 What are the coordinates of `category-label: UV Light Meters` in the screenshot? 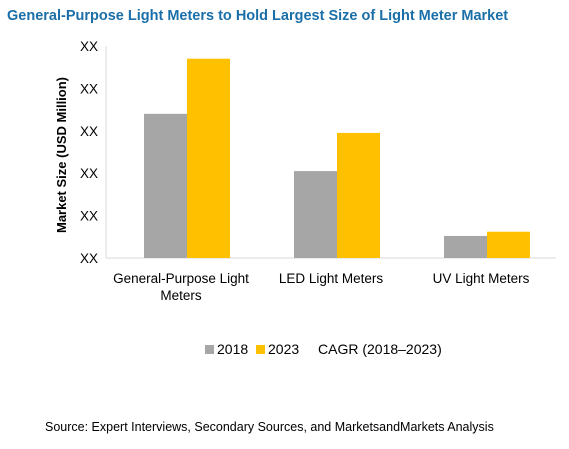 It's located at (481, 278).